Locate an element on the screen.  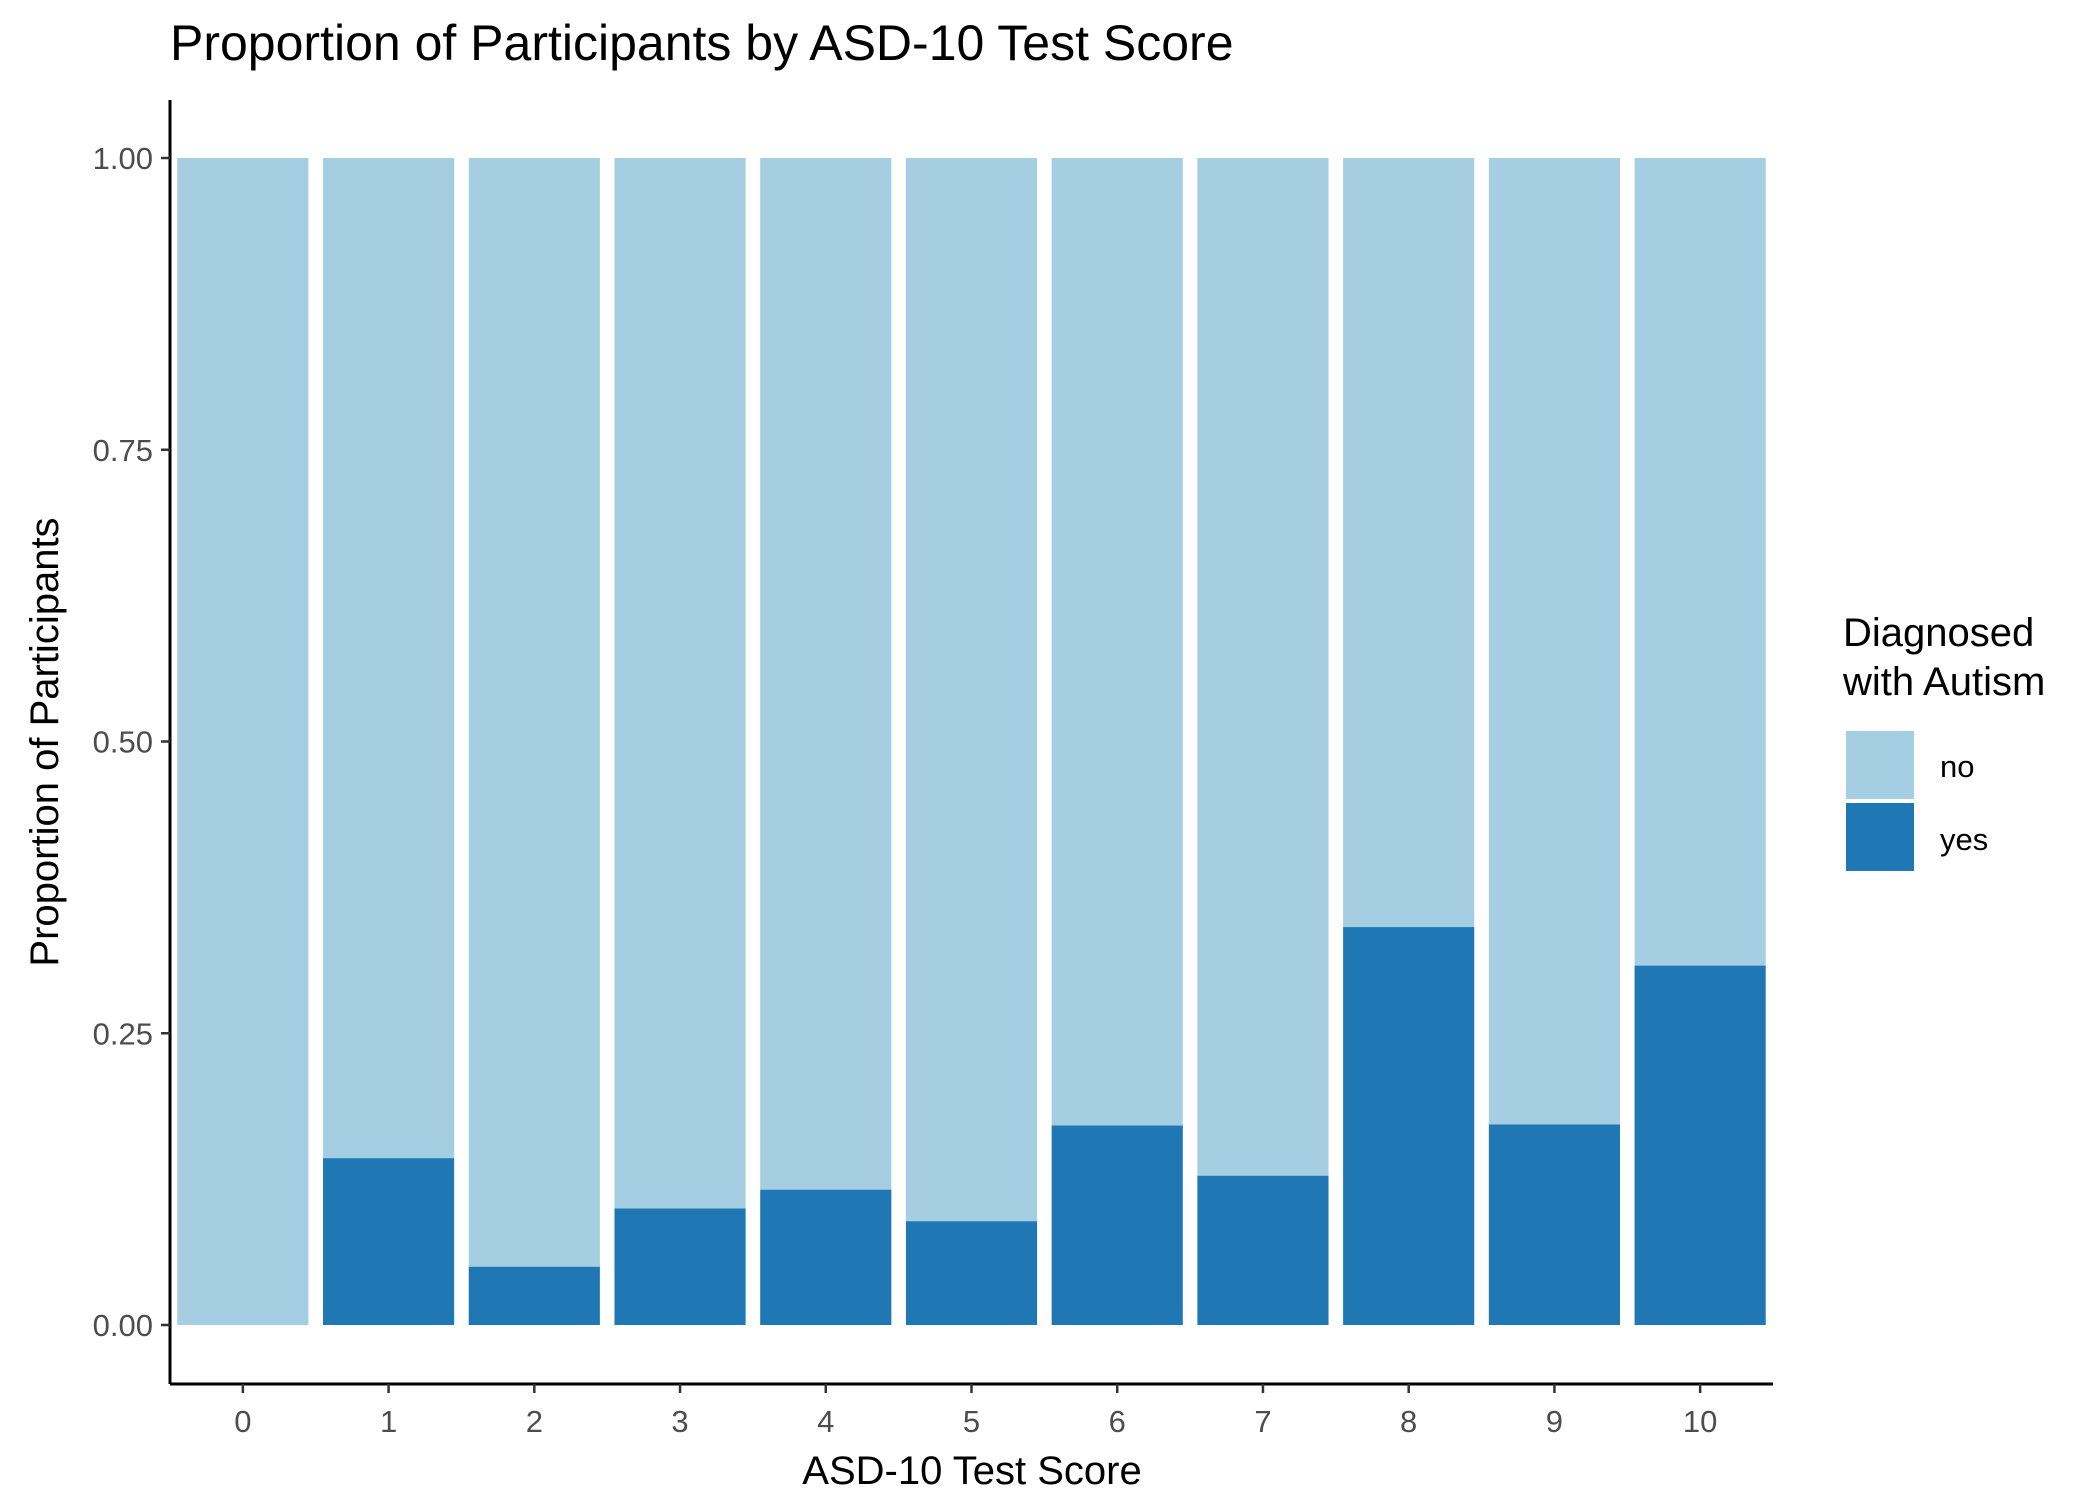
x-tick-label: 1 is located at coordinates (388, 1421).